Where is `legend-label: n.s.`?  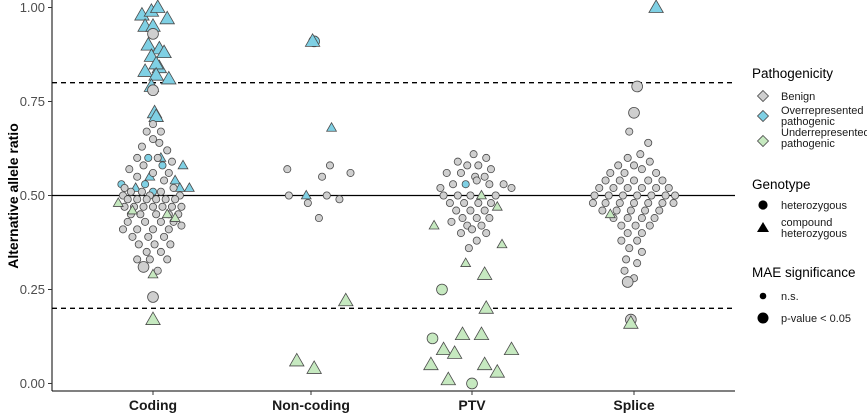 legend-label: n.s. is located at coordinates (790, 297).